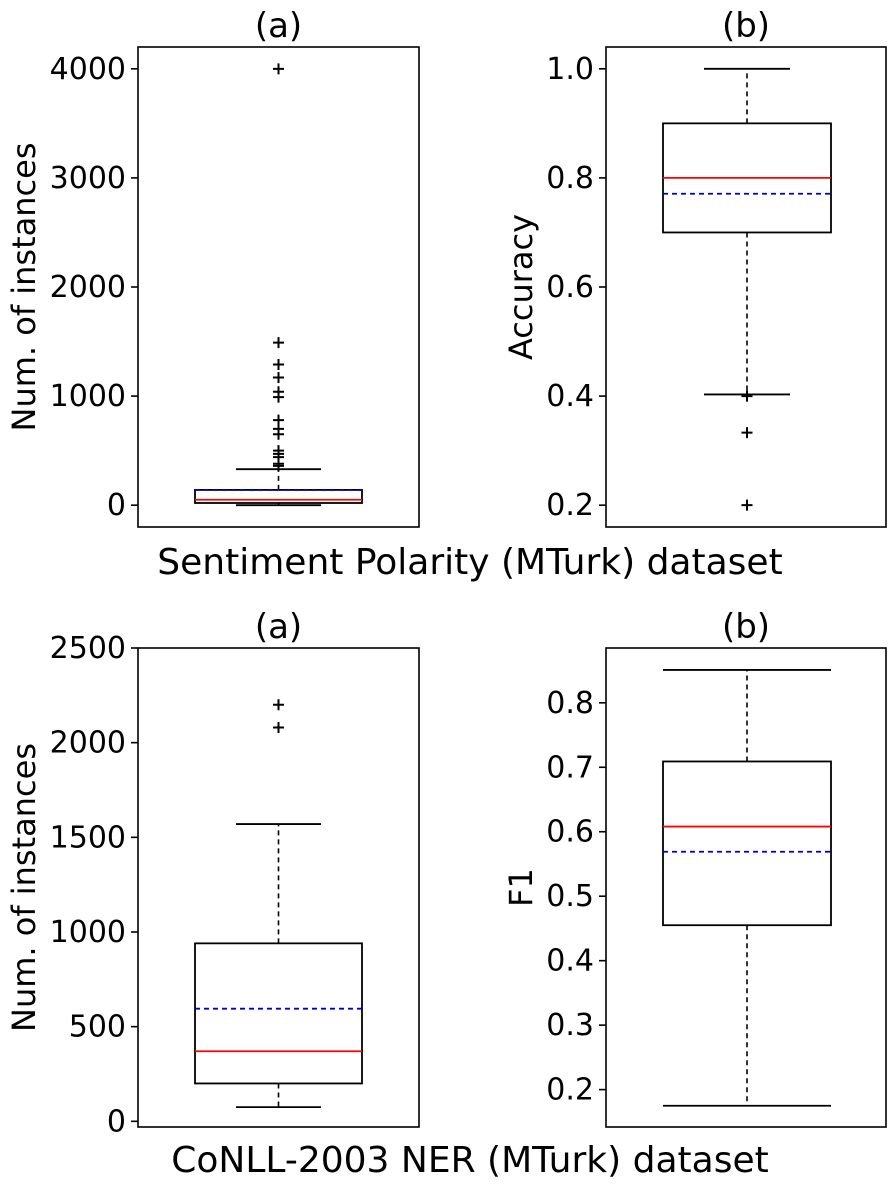 This screenshot has height=1186, width=896. What do you see at coordinates (570, 69) in the screenshot?
I see `y-tick-label: 1.0` at bounding box center [570, 69].